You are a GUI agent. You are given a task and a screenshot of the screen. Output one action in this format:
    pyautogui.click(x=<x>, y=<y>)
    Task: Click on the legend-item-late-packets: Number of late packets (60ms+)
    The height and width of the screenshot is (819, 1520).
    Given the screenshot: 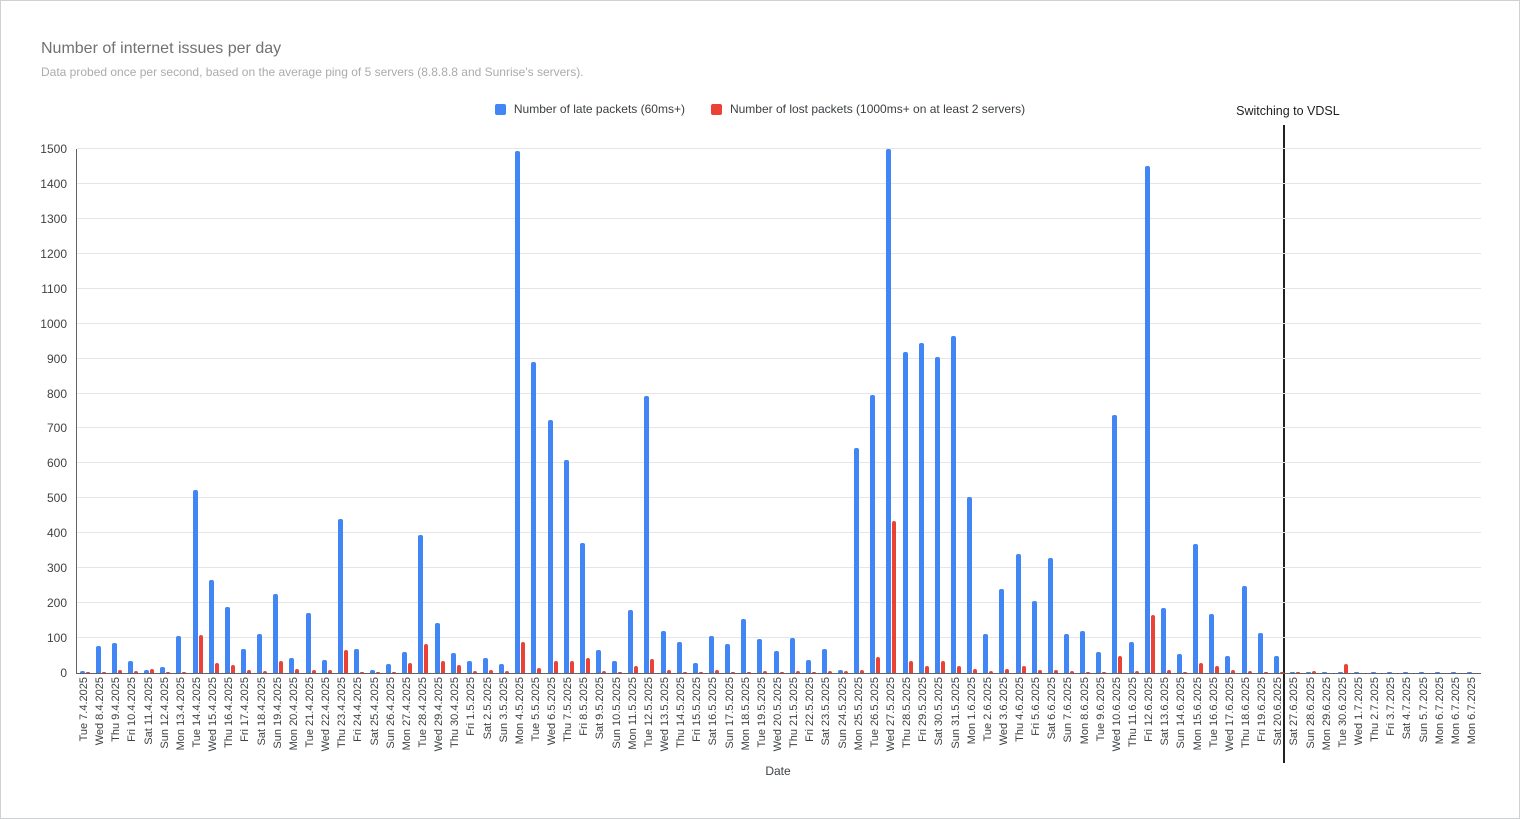 What is the action you would take?
    pyautogui.click(x=589, y=109)
    